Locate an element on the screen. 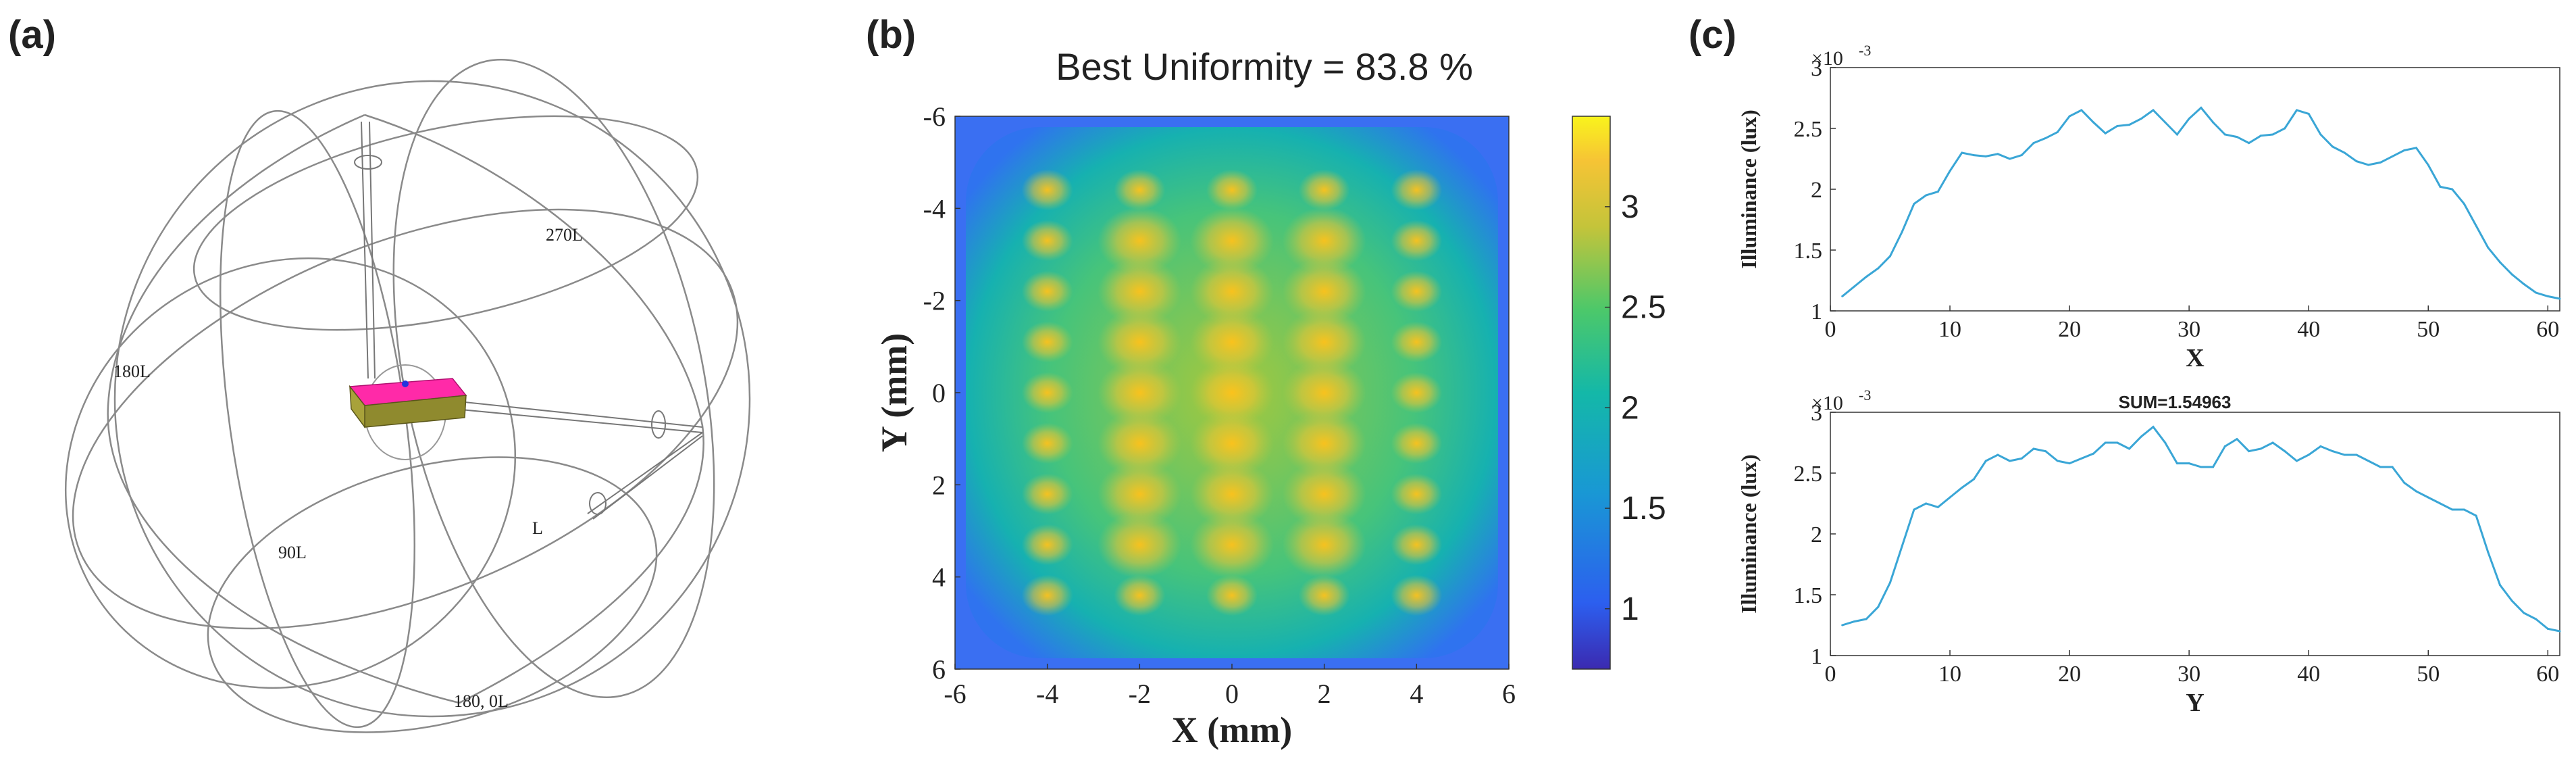 This screenshot has width=2576, height=761. colorbar-tick-label: 1.5 is located at coordinates (1643, 508).